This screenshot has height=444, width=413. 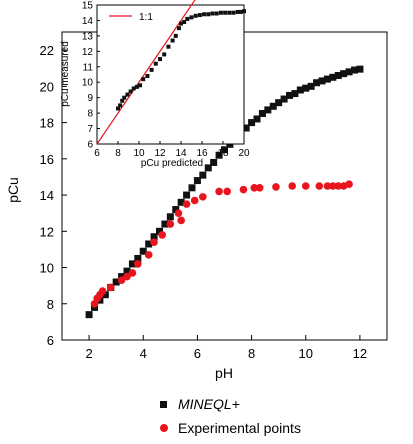 I want to click on inset-y-tick-label: 7, so click(x=90, y=129).